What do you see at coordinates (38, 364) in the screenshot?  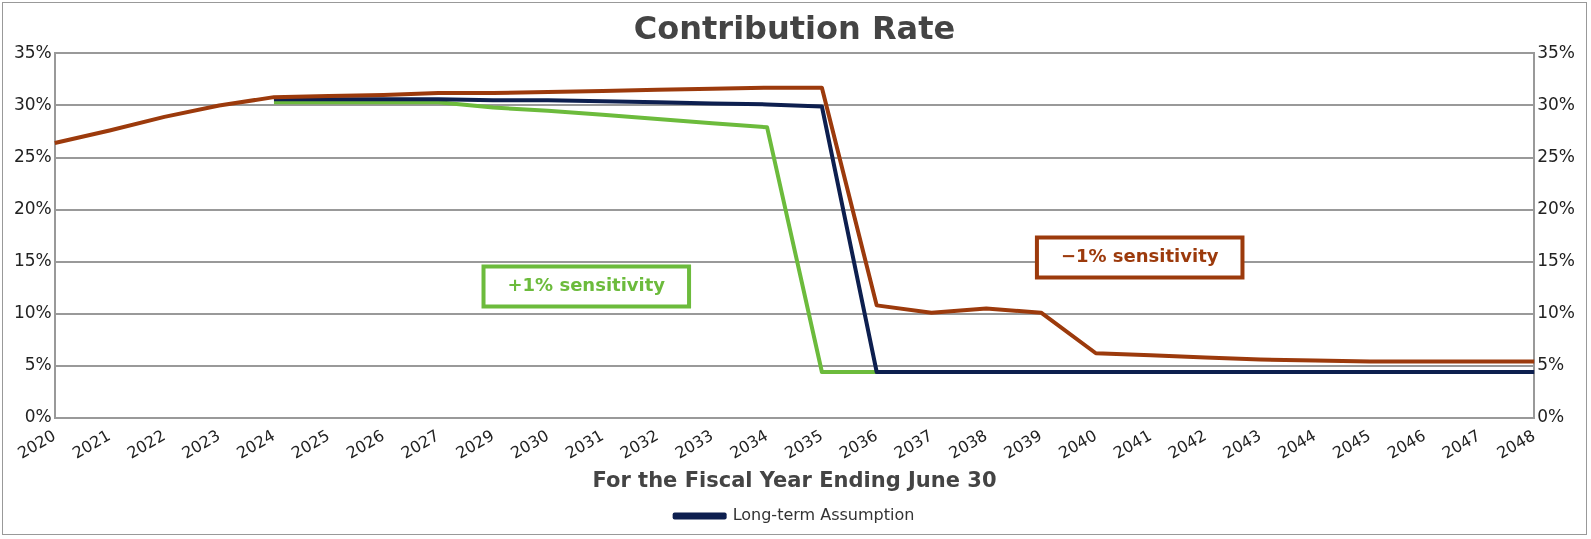 I see `y-tick-label: 5%` at bounding box center [38, 364].